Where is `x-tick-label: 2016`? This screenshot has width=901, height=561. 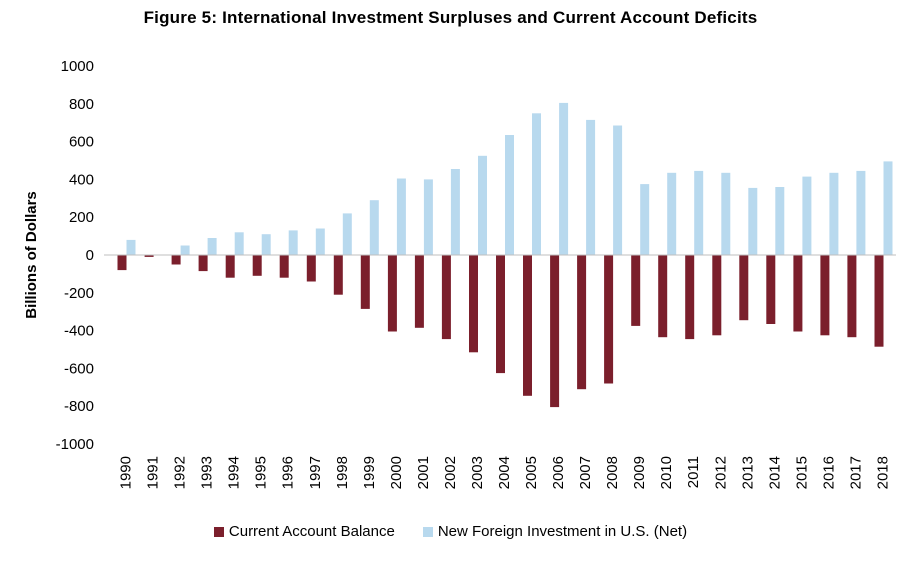 x-tick-label: 2016 is located at coordinates (828, 472).